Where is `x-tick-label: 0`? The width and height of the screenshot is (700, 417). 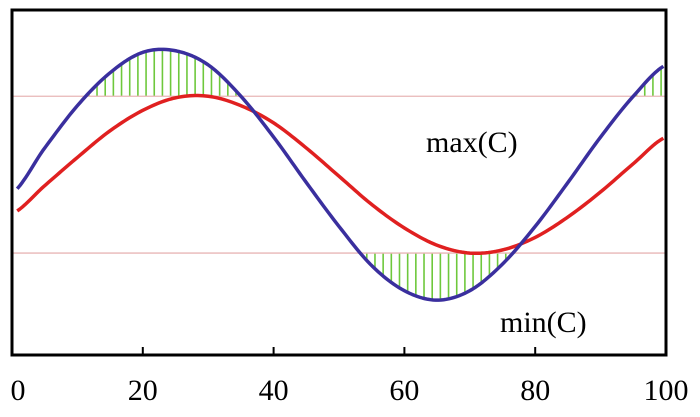
x-tick-label: 0 is located at coordinates (18, 390).